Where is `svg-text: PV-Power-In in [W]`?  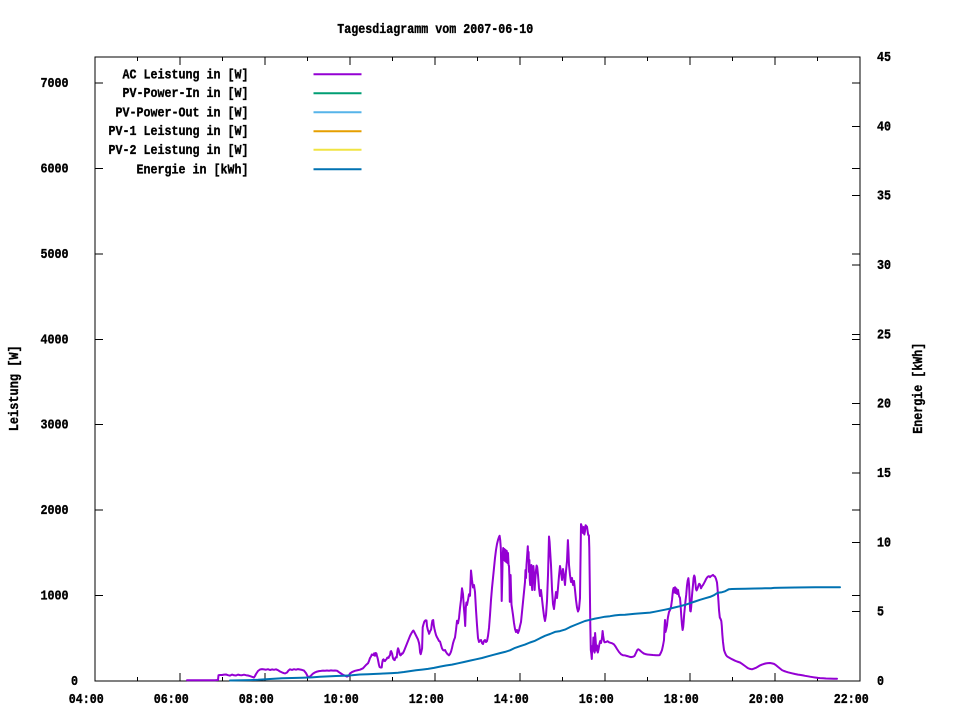
svg-text: PV-Power-In in [W] is located at coordinates (186, 94).